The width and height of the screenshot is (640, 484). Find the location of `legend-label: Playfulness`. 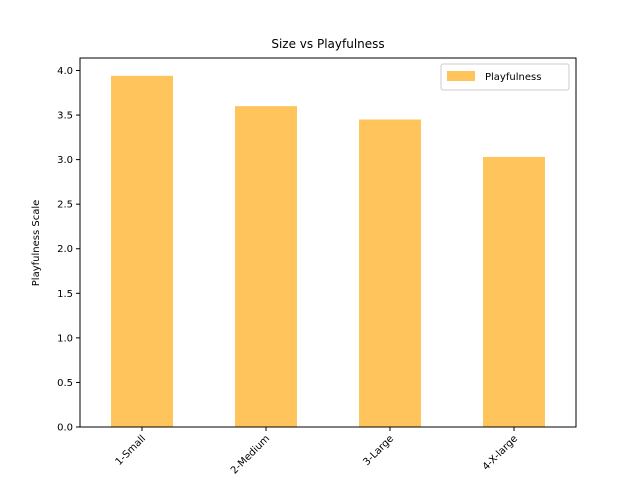

legend-label: Playfulness is located at coordinates (513, 77).